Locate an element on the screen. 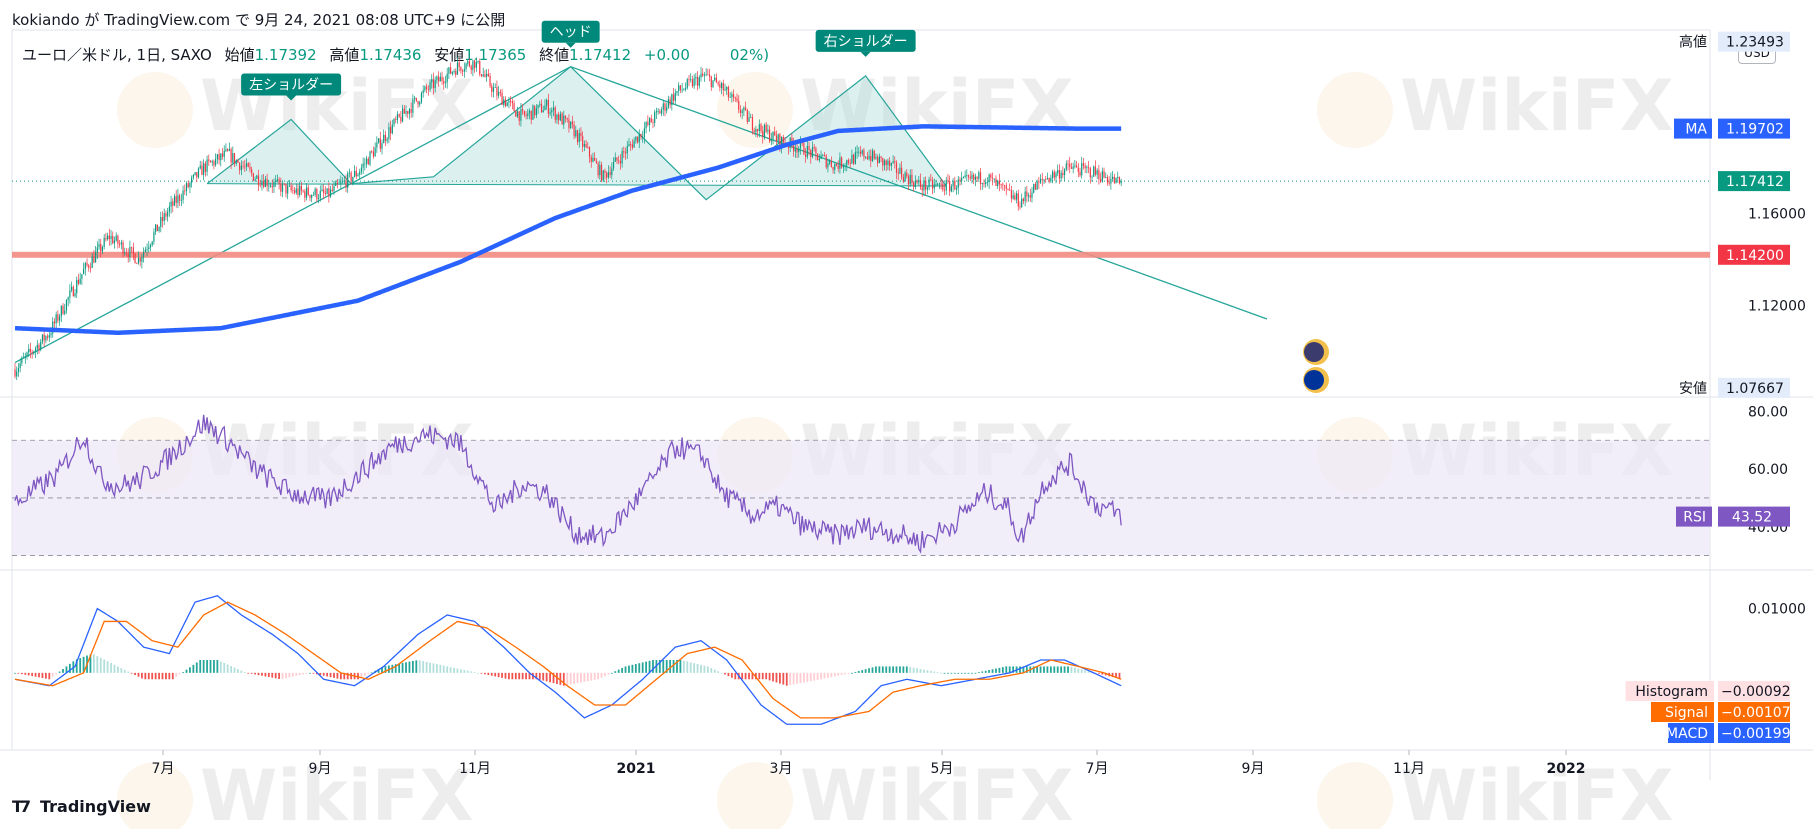 This screenshot has height=829, width=1813. change-value: +0.00 is located at coordinates (666, 55).